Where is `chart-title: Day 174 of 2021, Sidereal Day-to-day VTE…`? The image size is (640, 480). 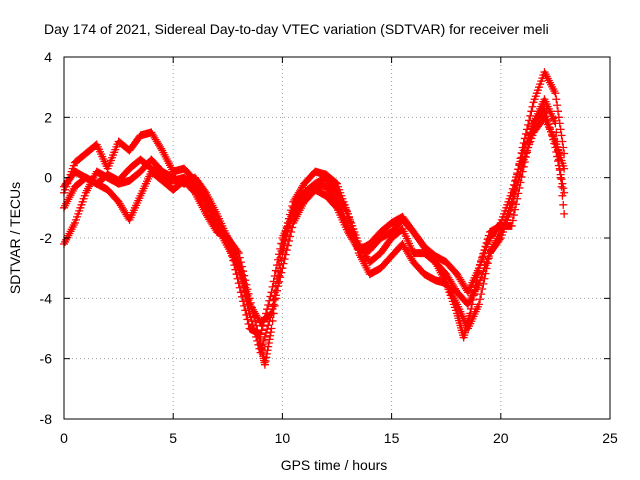
chart-title: Day 174 of 2021, Sidereal Day-to-day VTE… is located at coordinates (296, 29).